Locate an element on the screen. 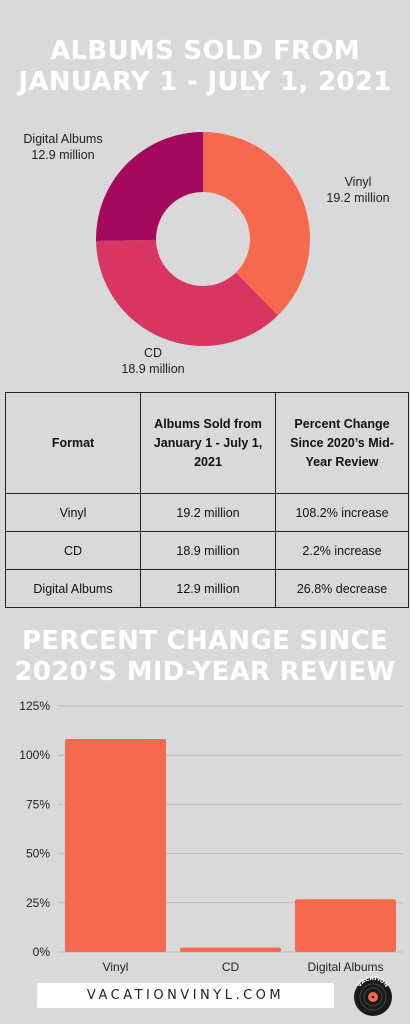 The height and width of the screenshot is (1024, 410). y-tick-label: 100% is located at coordinates (34, 755).